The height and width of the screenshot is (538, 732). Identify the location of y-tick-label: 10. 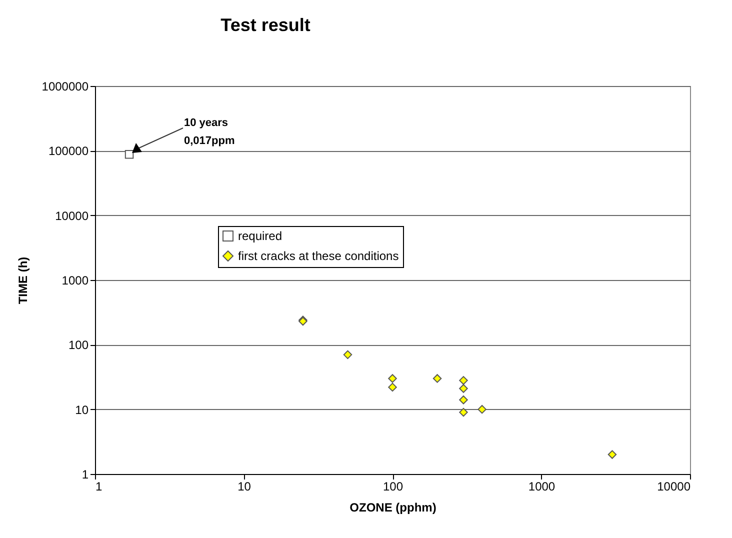
(82, 409).